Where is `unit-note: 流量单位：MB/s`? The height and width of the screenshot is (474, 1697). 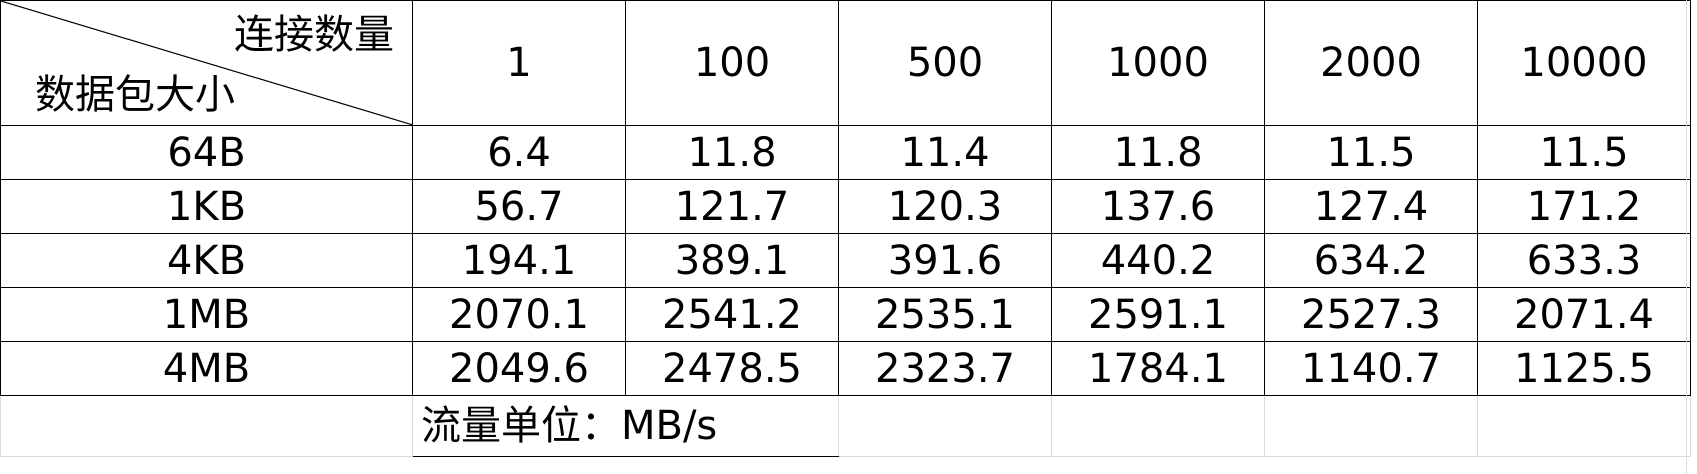
unit-note: 流量单位：MB/s is located at coordinates (625, 426).